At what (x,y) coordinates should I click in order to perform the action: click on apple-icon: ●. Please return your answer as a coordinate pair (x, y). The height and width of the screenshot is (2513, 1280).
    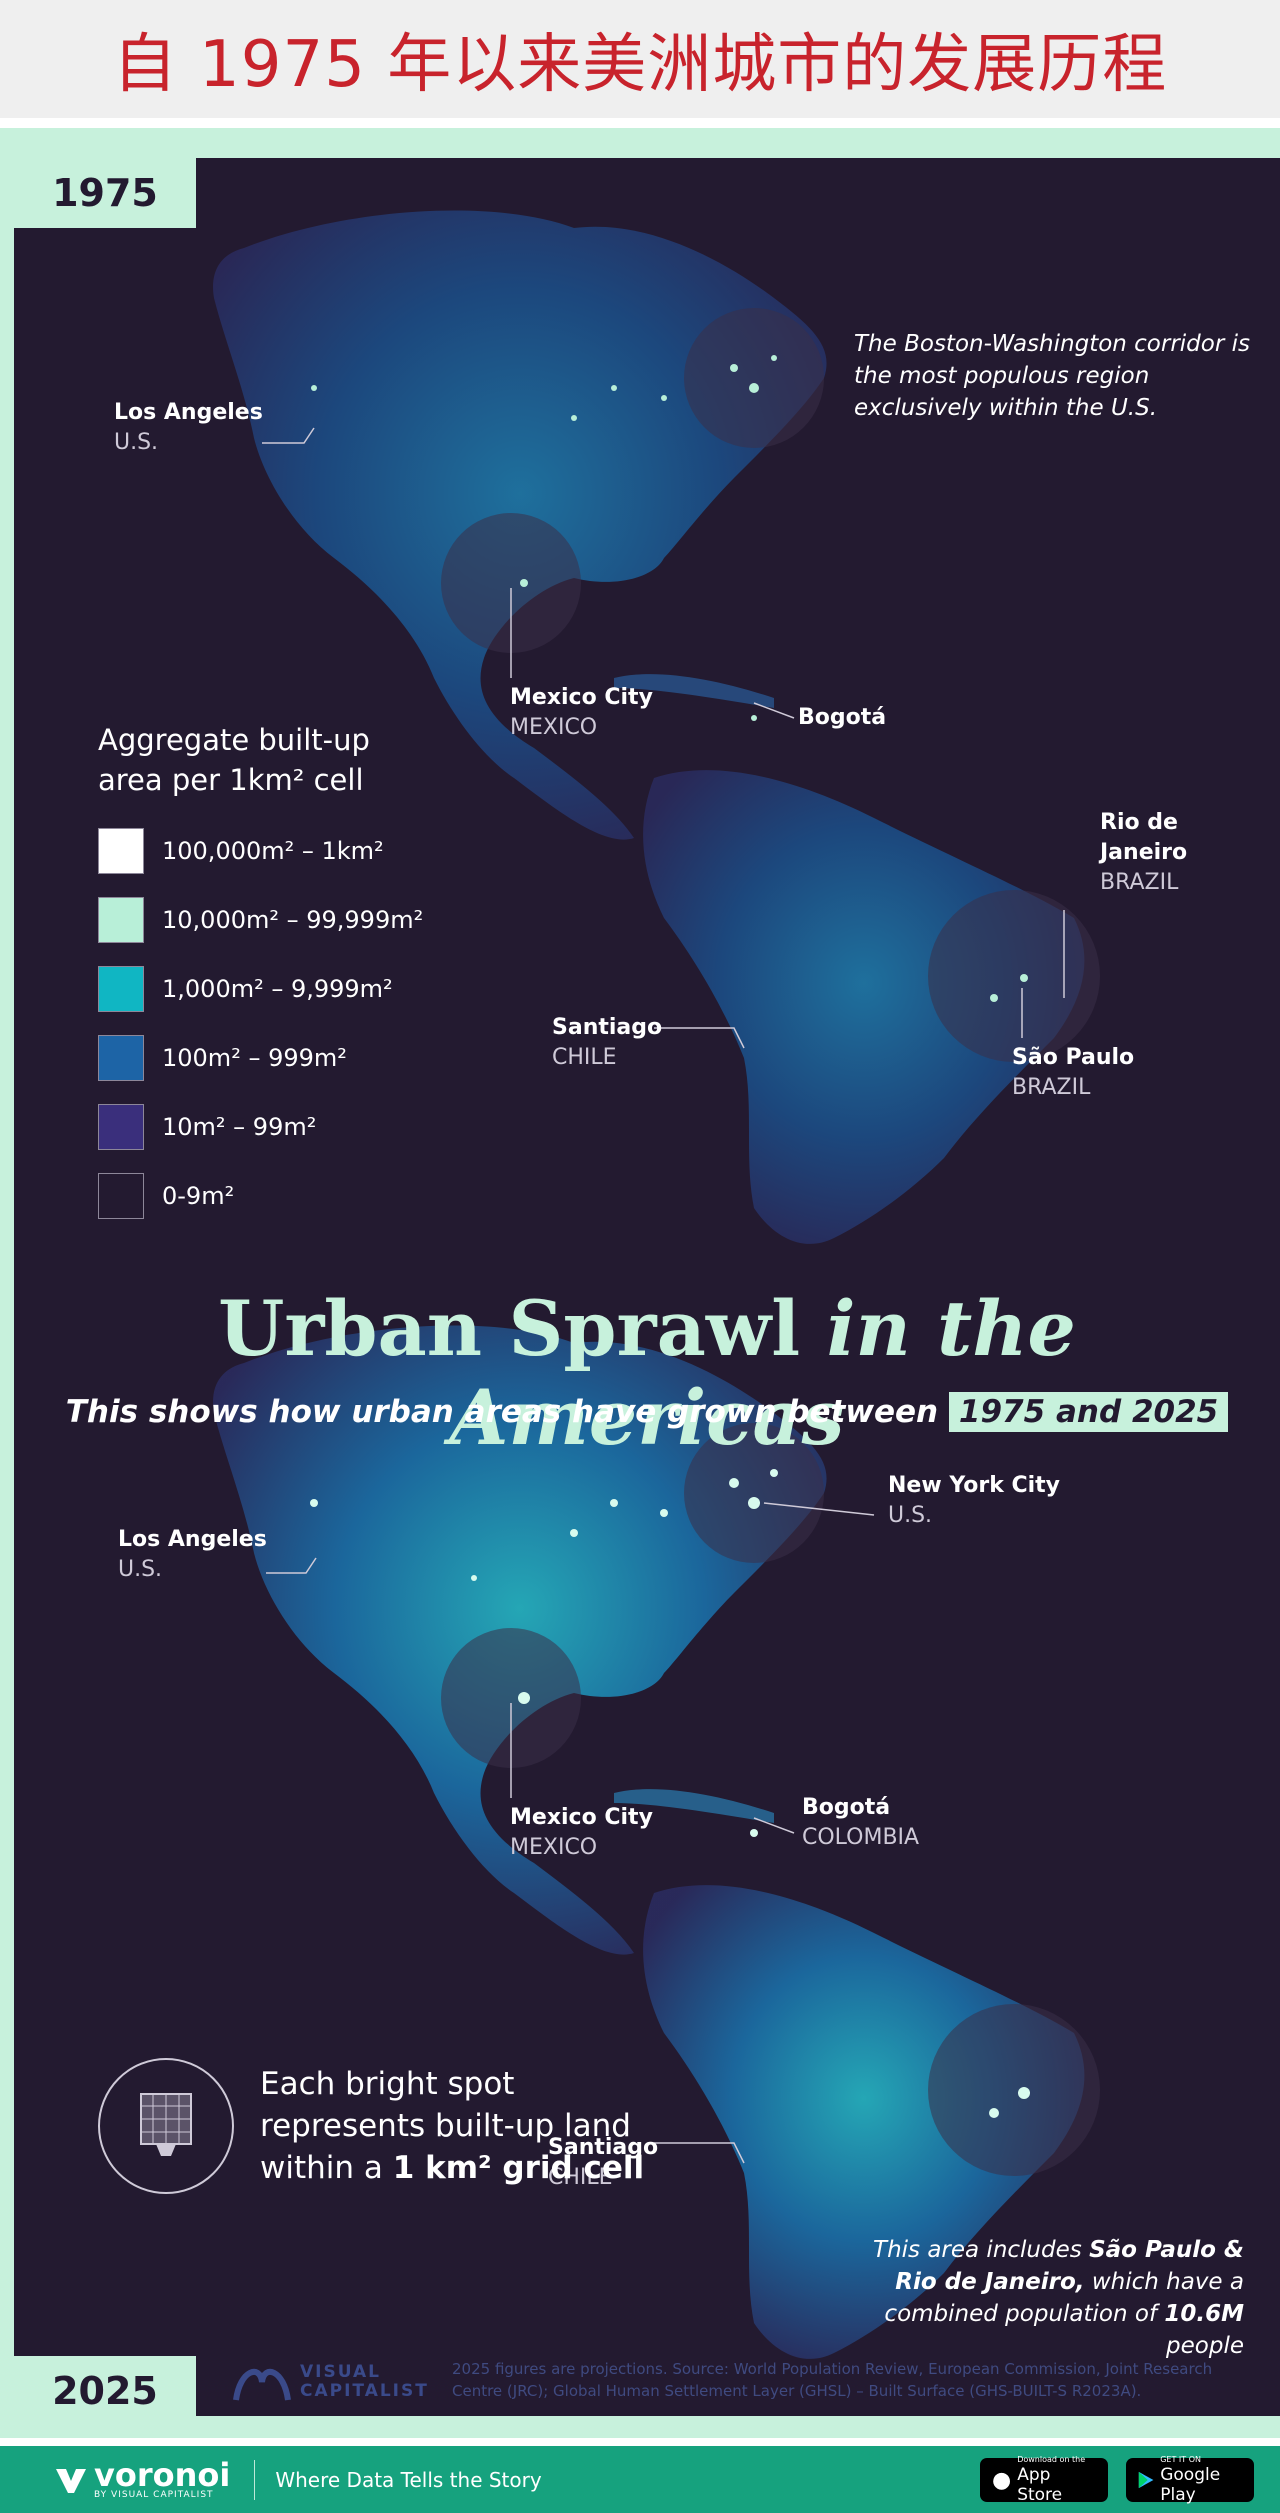
    Looking at the image, I should click on (1002, 2480).